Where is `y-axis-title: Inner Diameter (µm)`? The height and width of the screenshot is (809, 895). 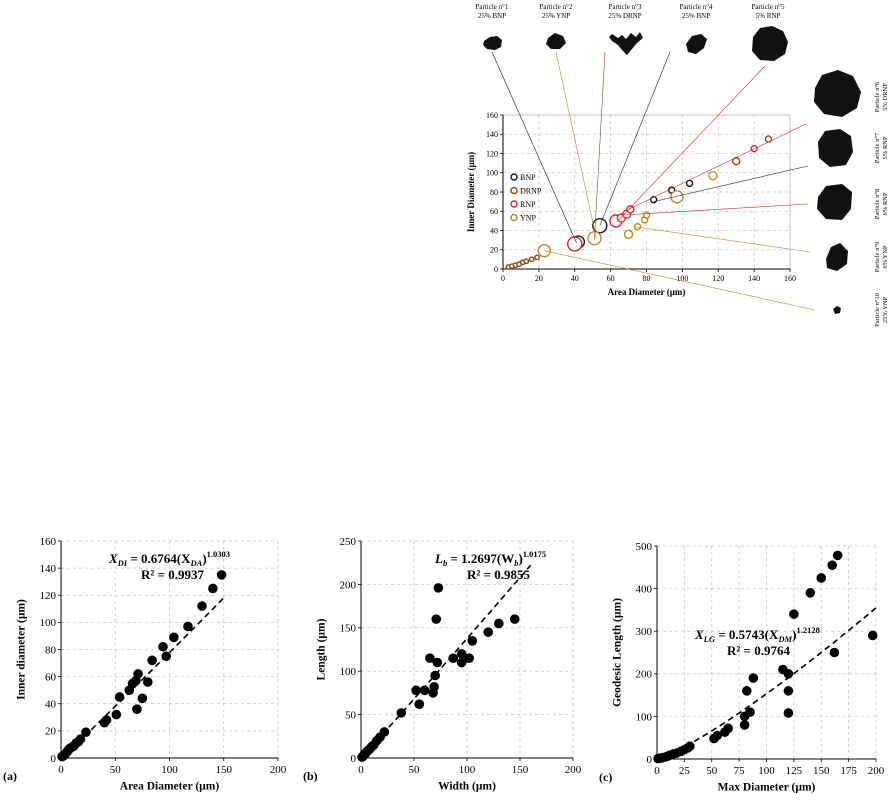
y-axis-title: Inner Diameter (µm) is located at coordinates (471, 192).